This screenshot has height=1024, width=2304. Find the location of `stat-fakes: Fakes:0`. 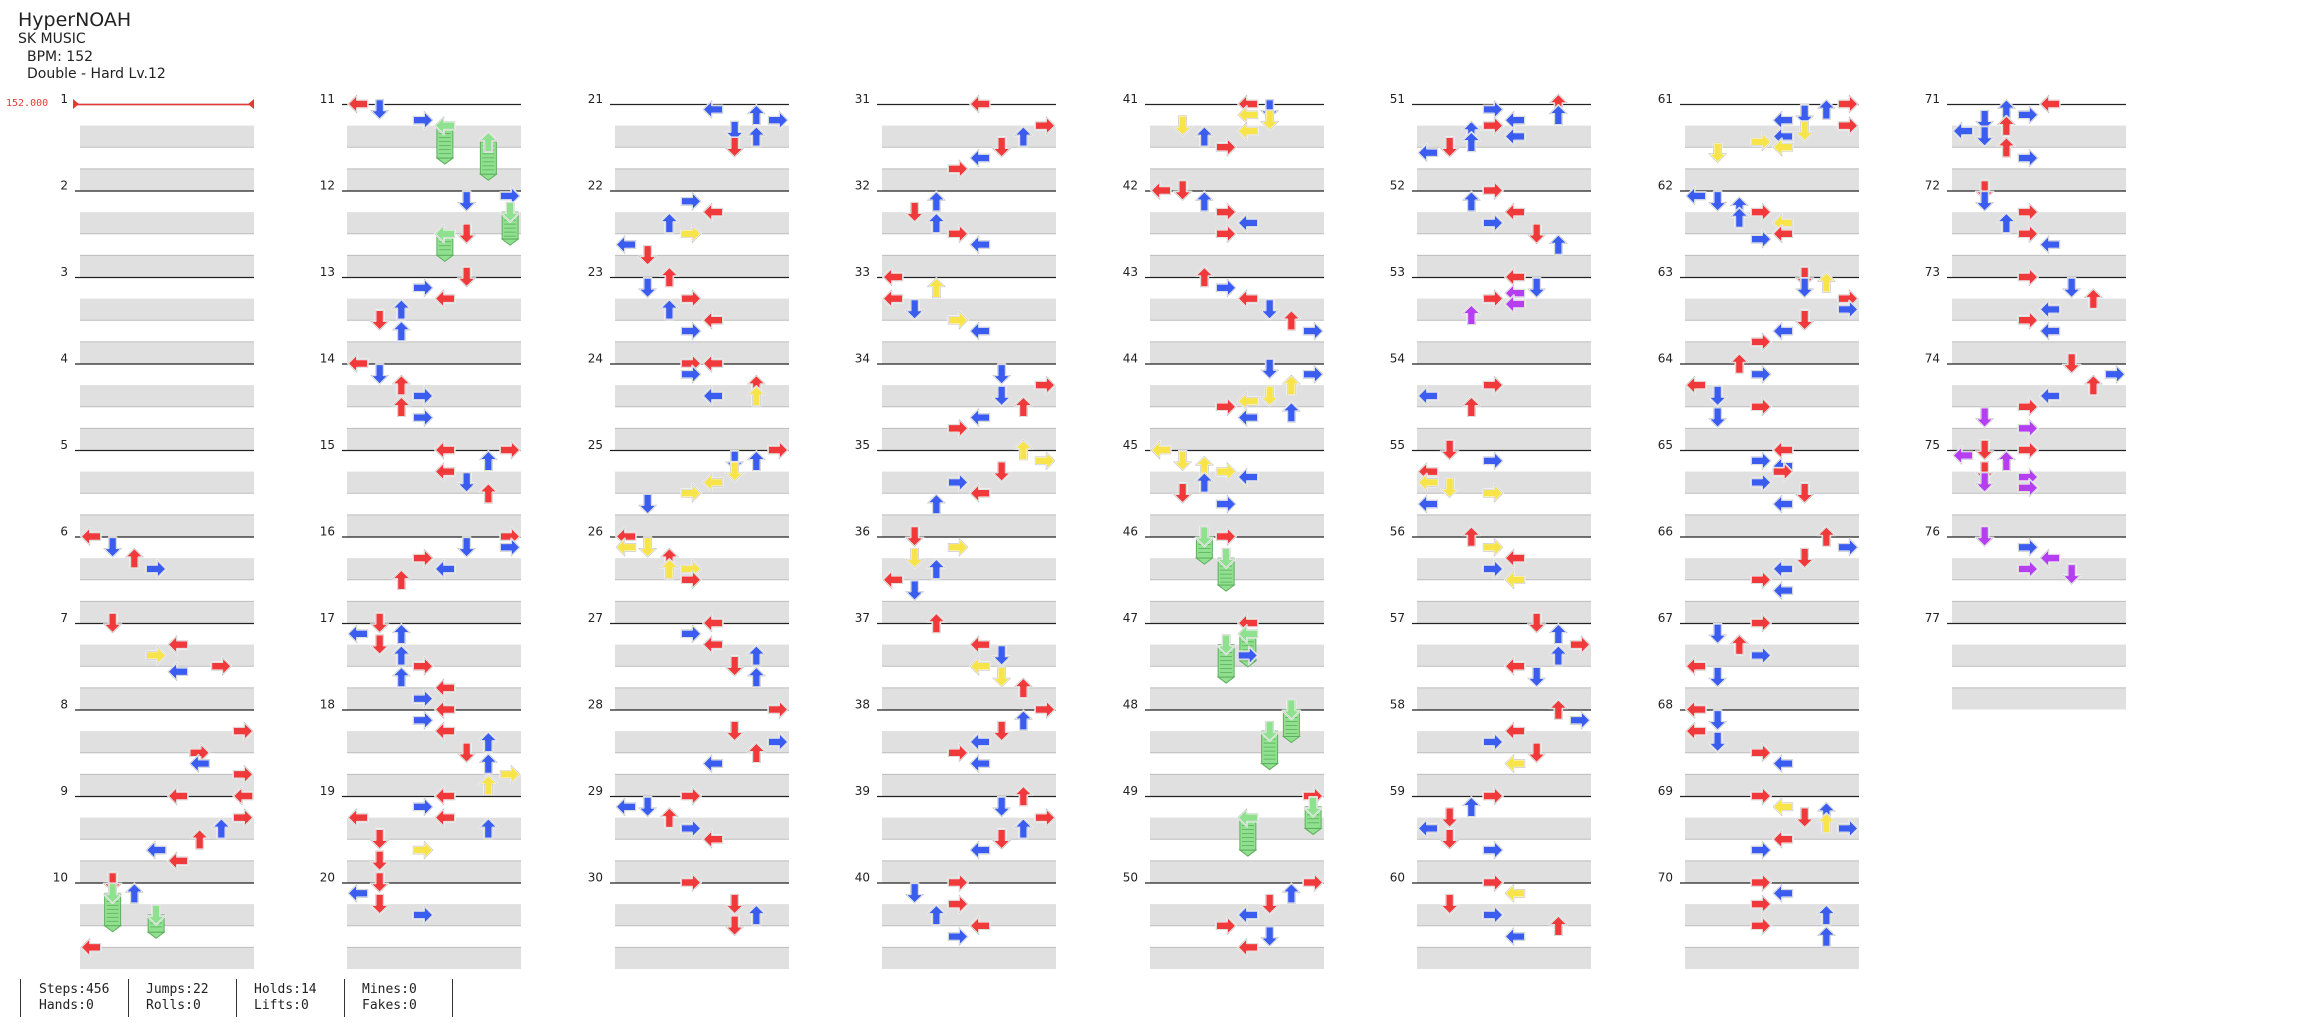

stat-fakes: Fakes:0 is located at coordinates (389, 1005).